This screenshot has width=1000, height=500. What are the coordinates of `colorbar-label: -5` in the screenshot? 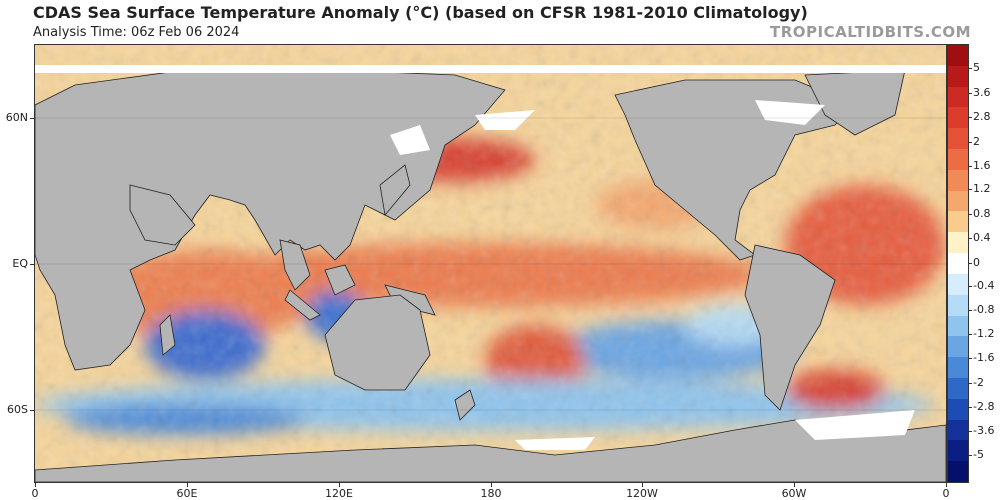 It's located at (978, 454).